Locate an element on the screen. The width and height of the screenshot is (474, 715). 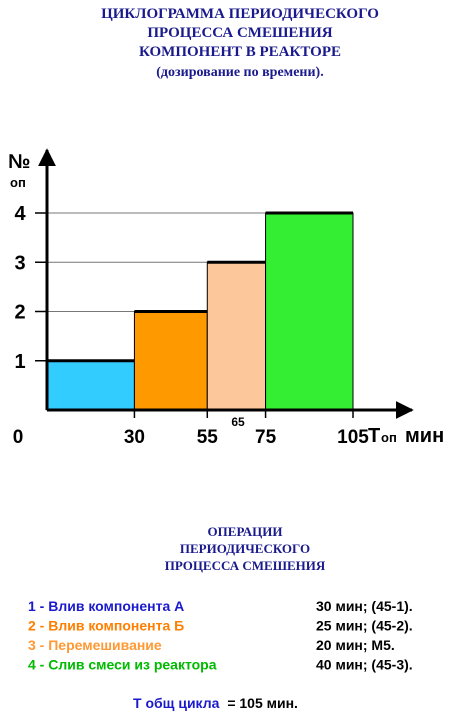
title-line: ЦИКЛОГРАММА ПЕРИОДИЧЕСКОГО is located at coordinates (240, 14).